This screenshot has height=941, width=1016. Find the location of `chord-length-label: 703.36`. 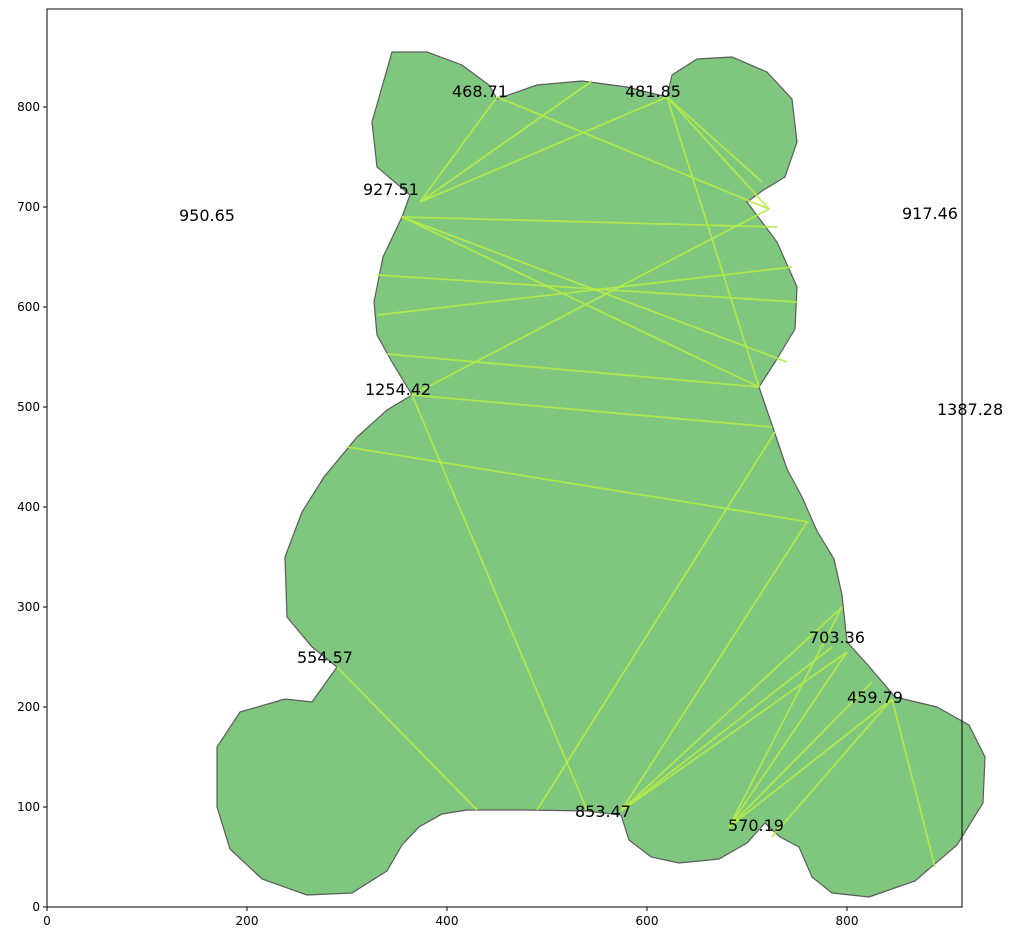

chord-length-label: 703.36 is located at coordinates (837, 637).